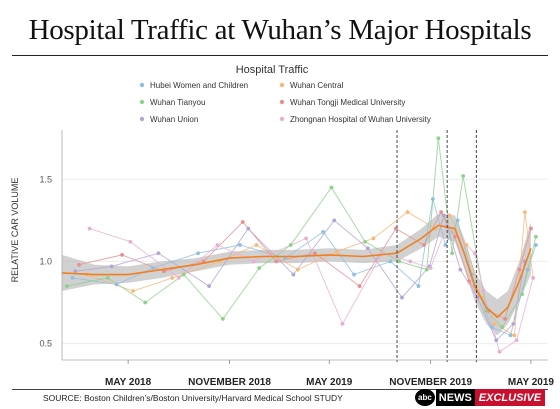 This screenshot has height=409, width=560. What do you see at coordinates (455, 397) in the screenshot?
I see `logo-news: NEWS` at bounding box center [455, 397].